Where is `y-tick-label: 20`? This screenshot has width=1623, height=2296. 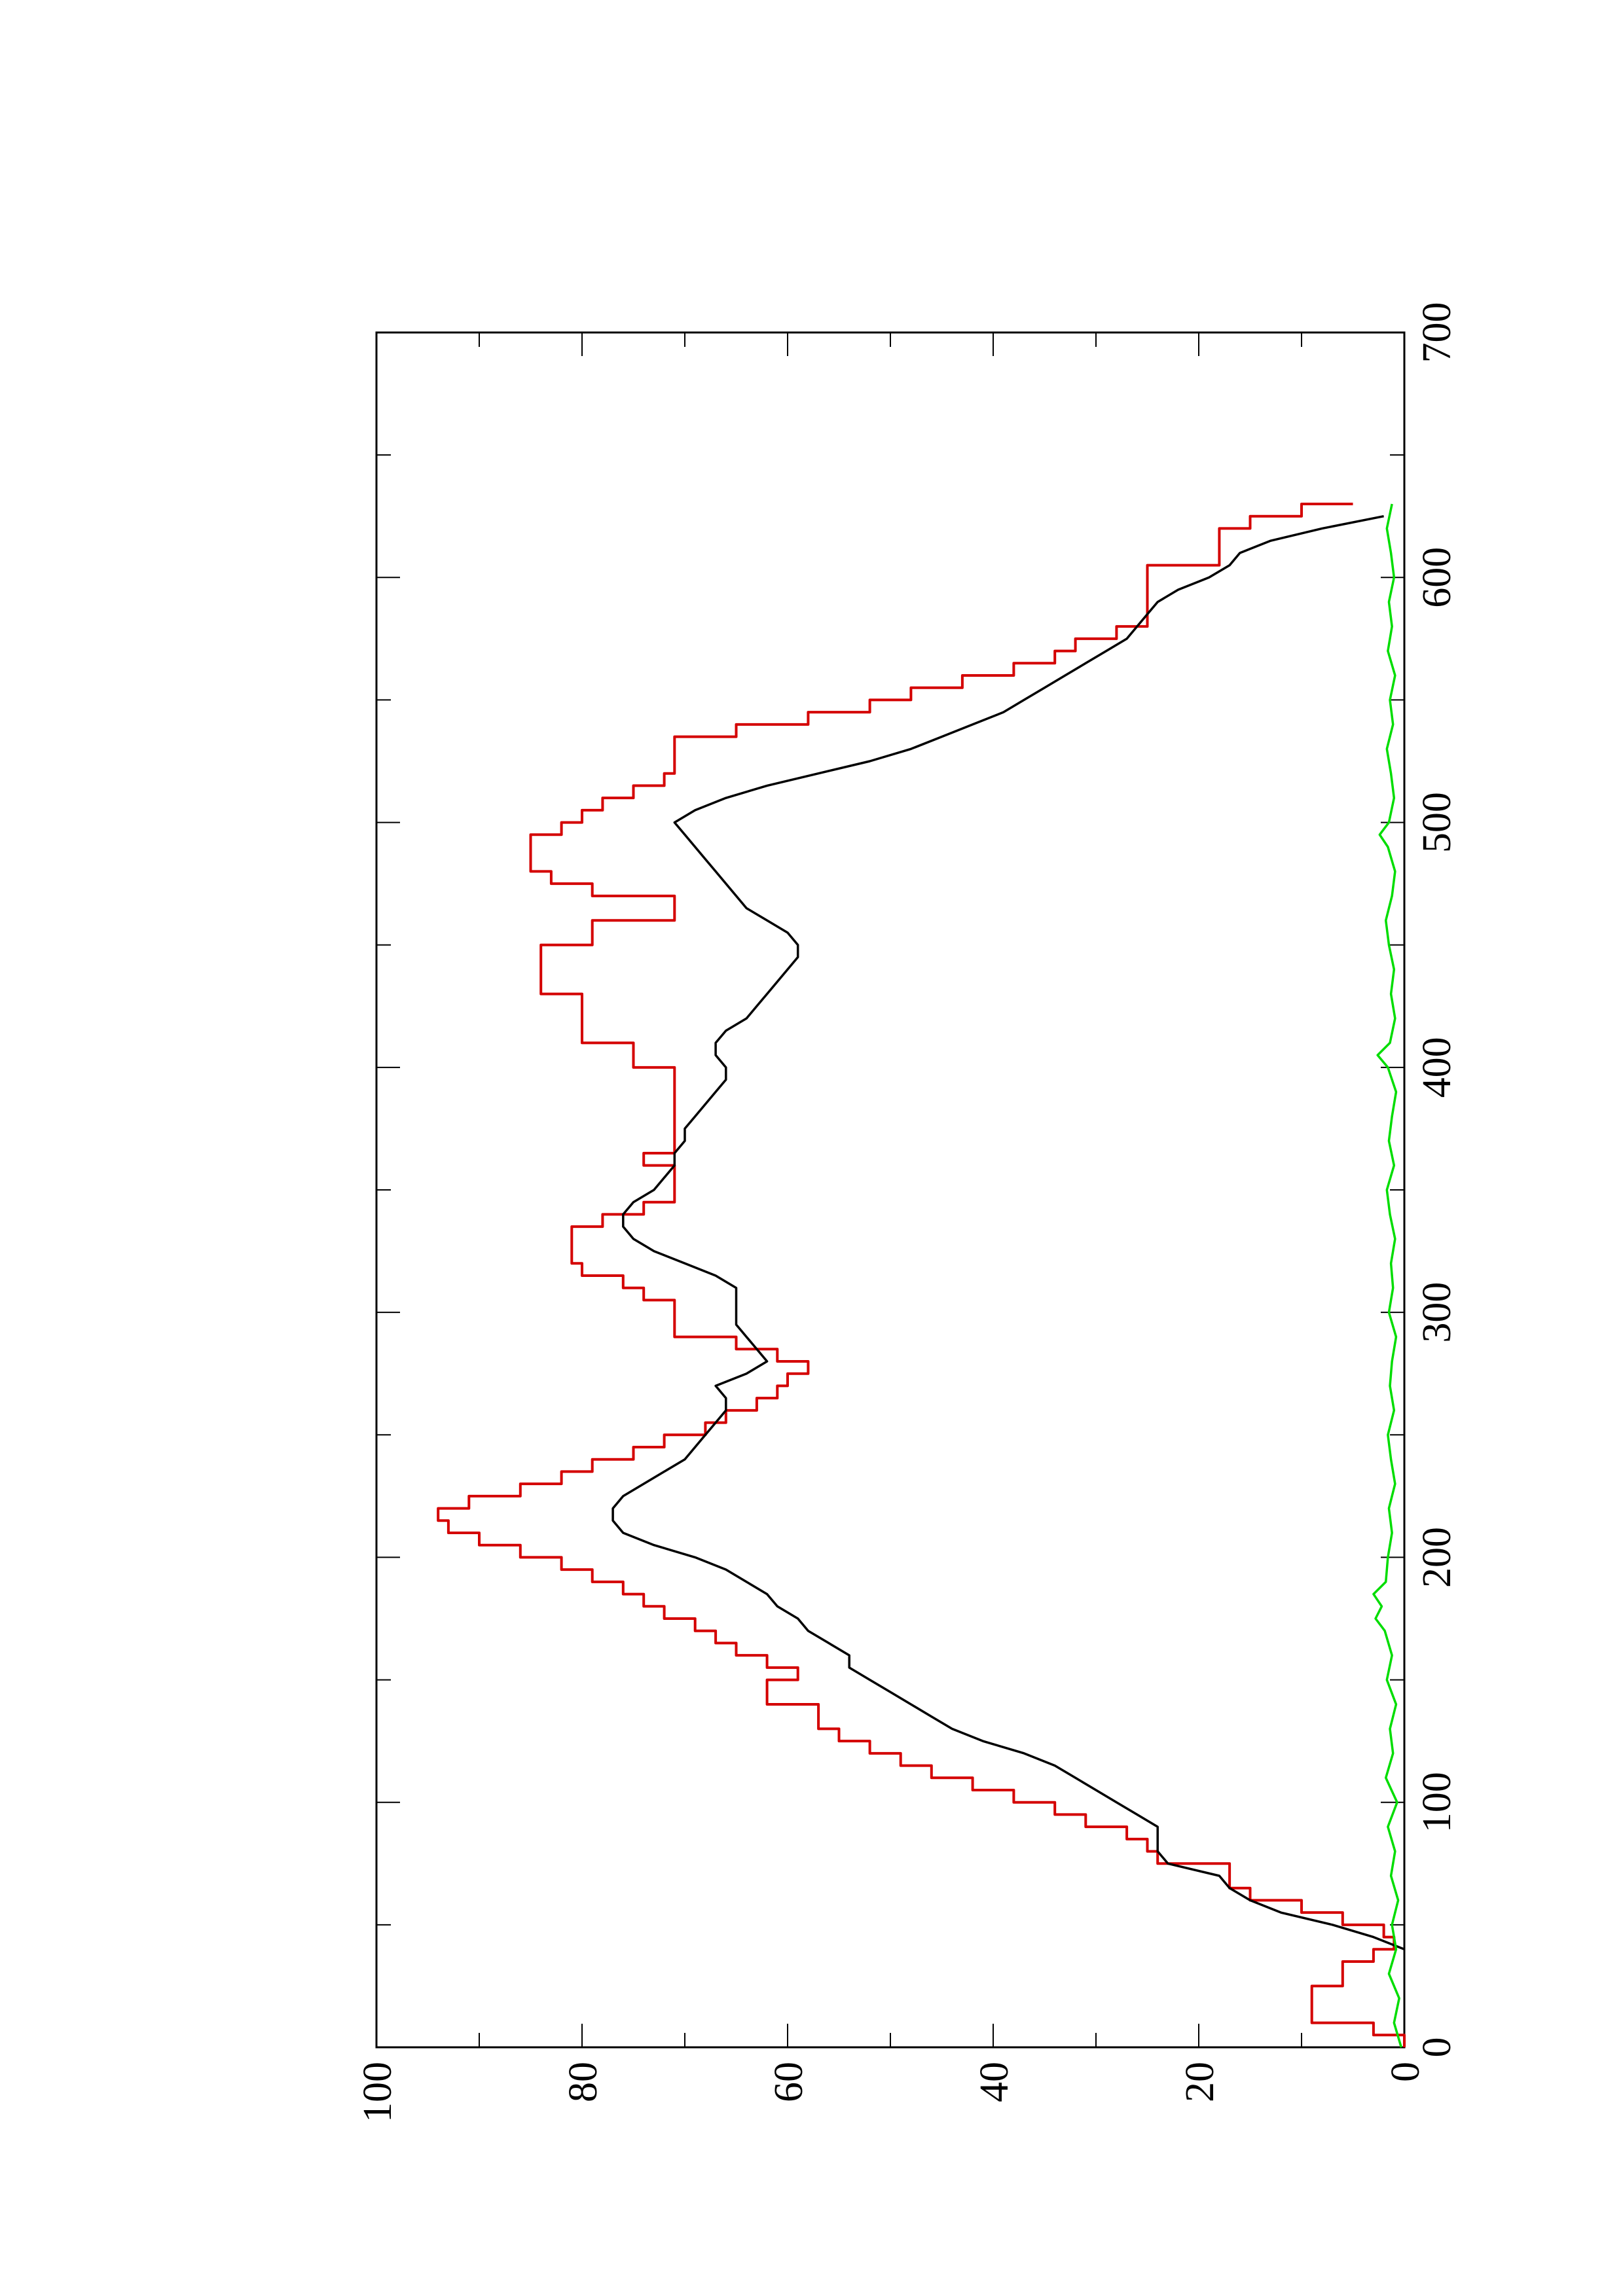 y-tick-label: 20 is located at coordinates (1200, 2082).